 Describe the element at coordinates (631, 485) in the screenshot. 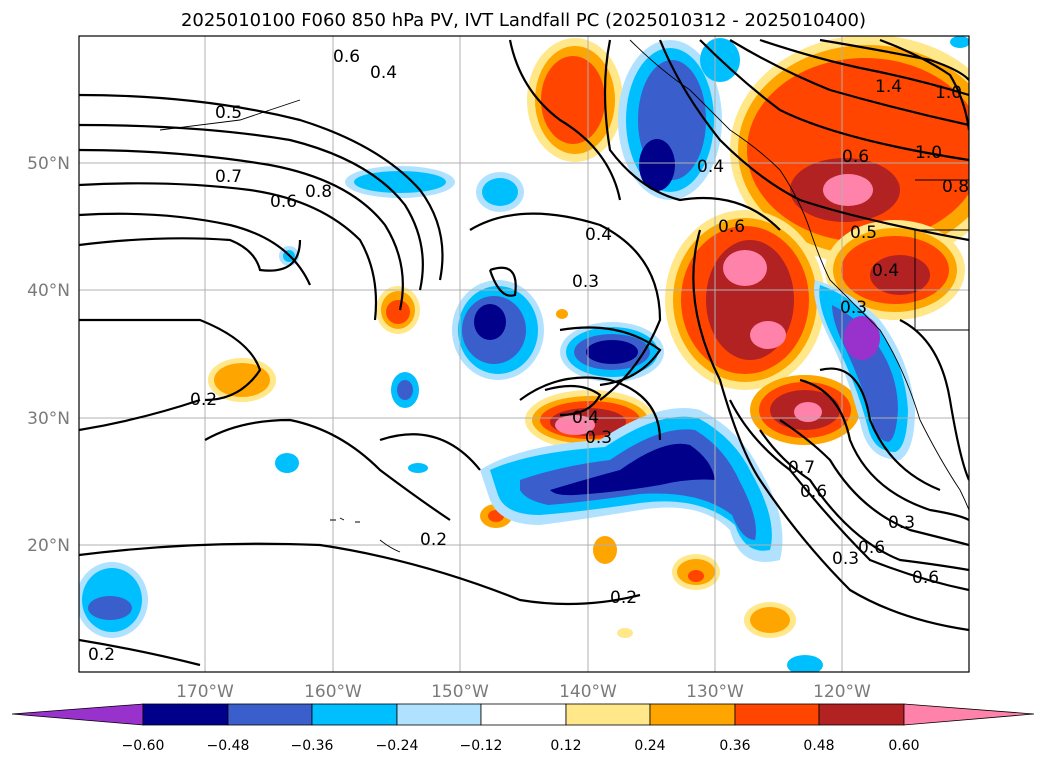

I see `negative-blob-subtropical` at that location.